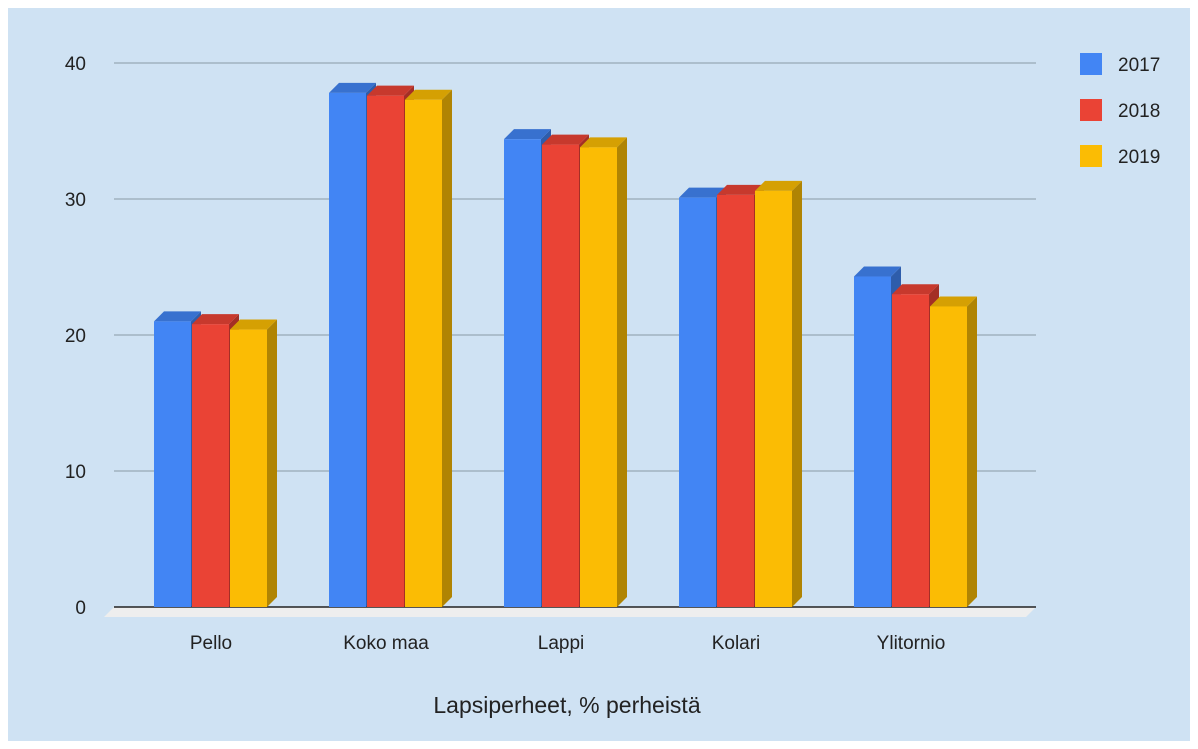  What do you see at coordinates (1139, 157) in the screenshot?
I see `legend-label: 2019` at bounding box center [1139, 157].